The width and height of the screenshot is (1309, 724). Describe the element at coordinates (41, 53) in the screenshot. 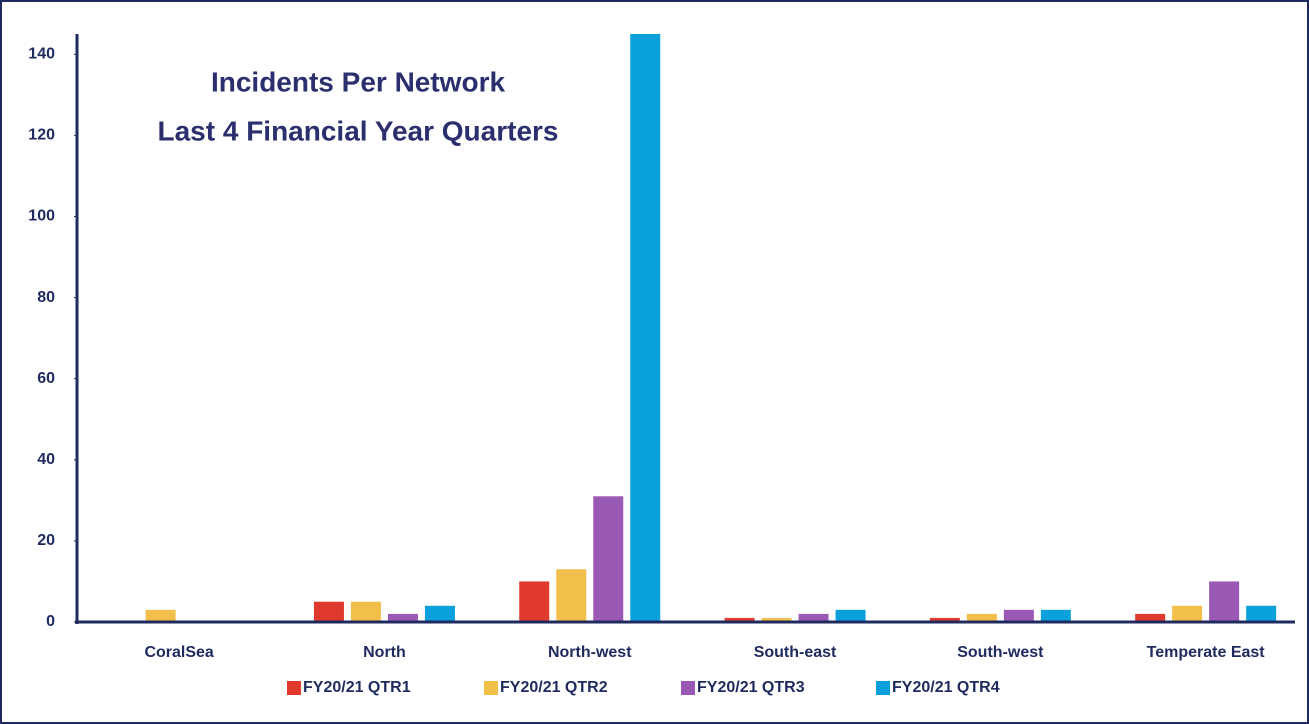

I see `y-tick-label: 140` at that location.